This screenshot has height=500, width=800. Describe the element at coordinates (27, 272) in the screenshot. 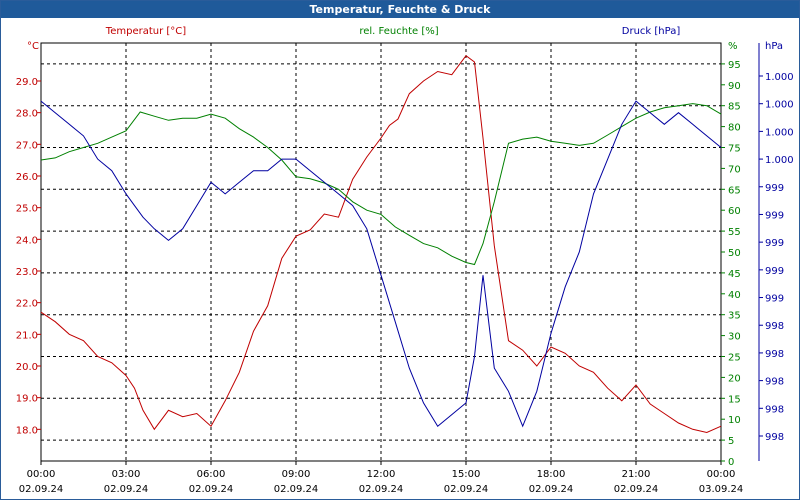

I see `temperature-tick-label: 23.0` at that location.